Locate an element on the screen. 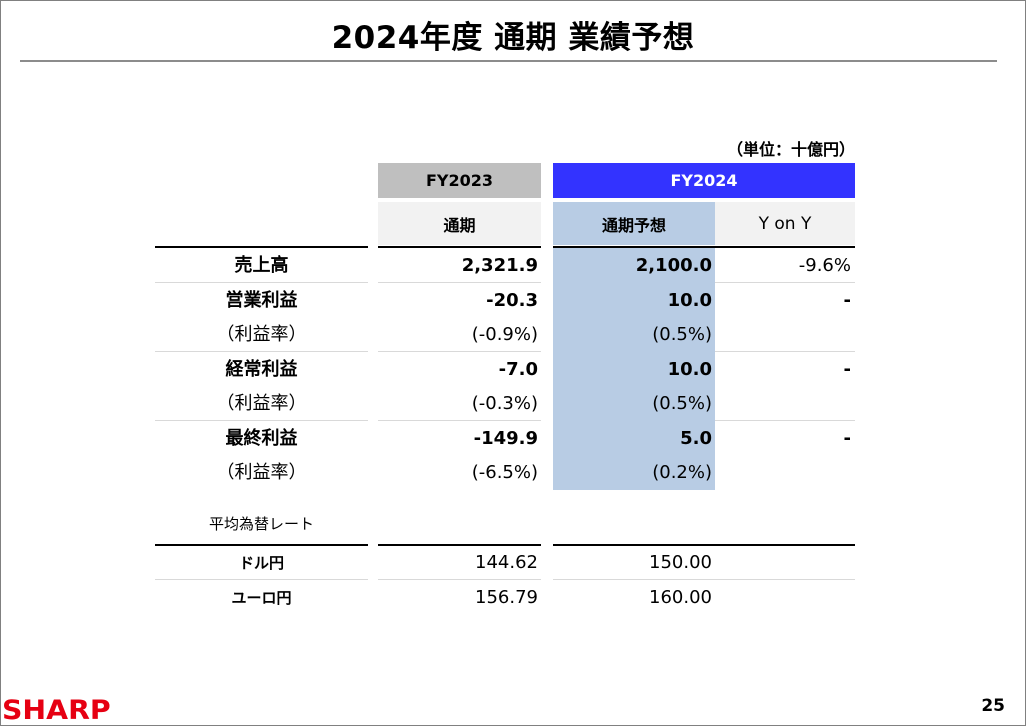  subheader-fy2024-forecast: 通期予想 is located at coordinates (634, 223).